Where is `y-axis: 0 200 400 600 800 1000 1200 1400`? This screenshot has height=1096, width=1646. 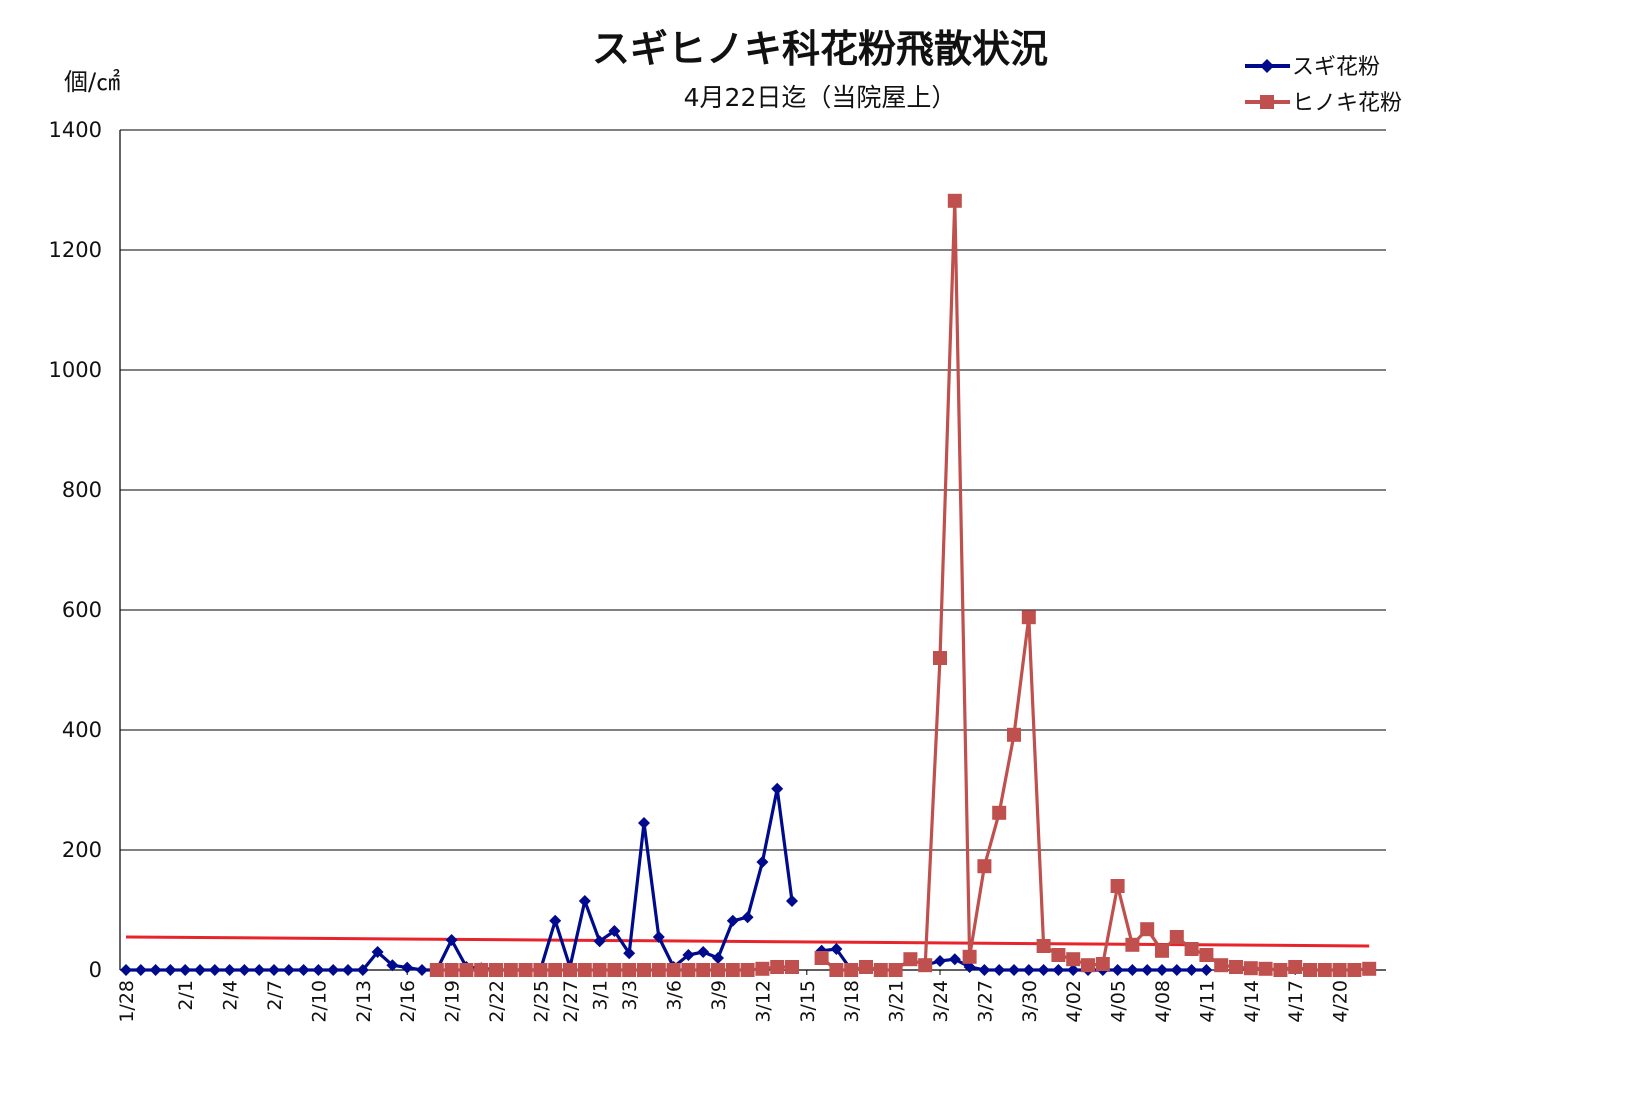 y-axis: 0 200 400 600 800 1000 1200 1400 is located at coordinates (75, 550).